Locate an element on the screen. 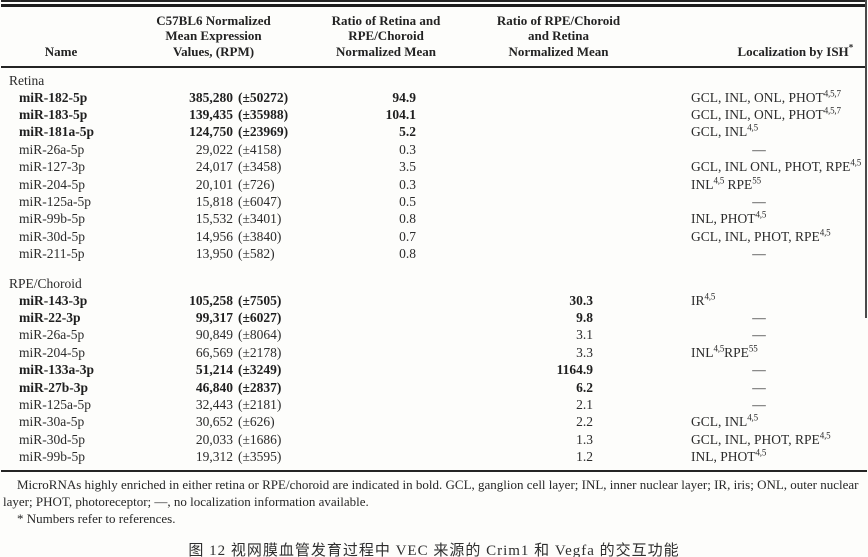 This screenshot has height=557, width=868. section-label: Retina is located at coordinates (27, 80).